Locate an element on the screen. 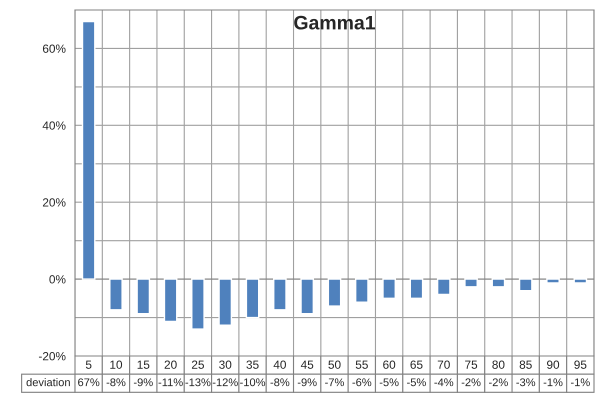 The height and width of the screenshot is (400, 600). x-tick-label: 20 is located at coordinates (170, 364).